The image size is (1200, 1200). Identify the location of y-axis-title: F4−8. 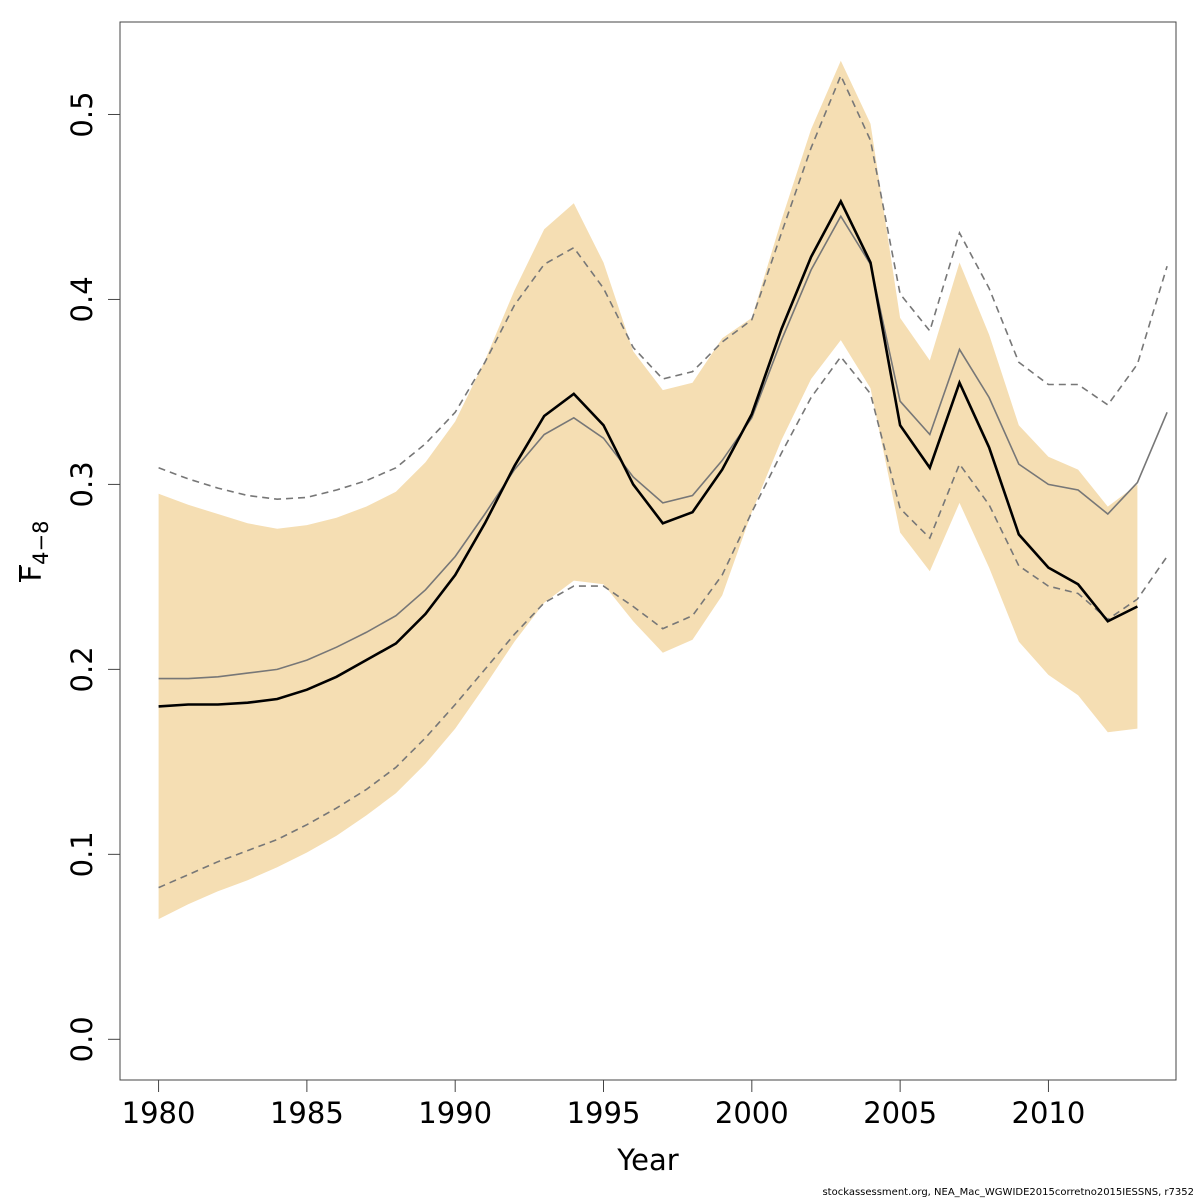
(33, 551).